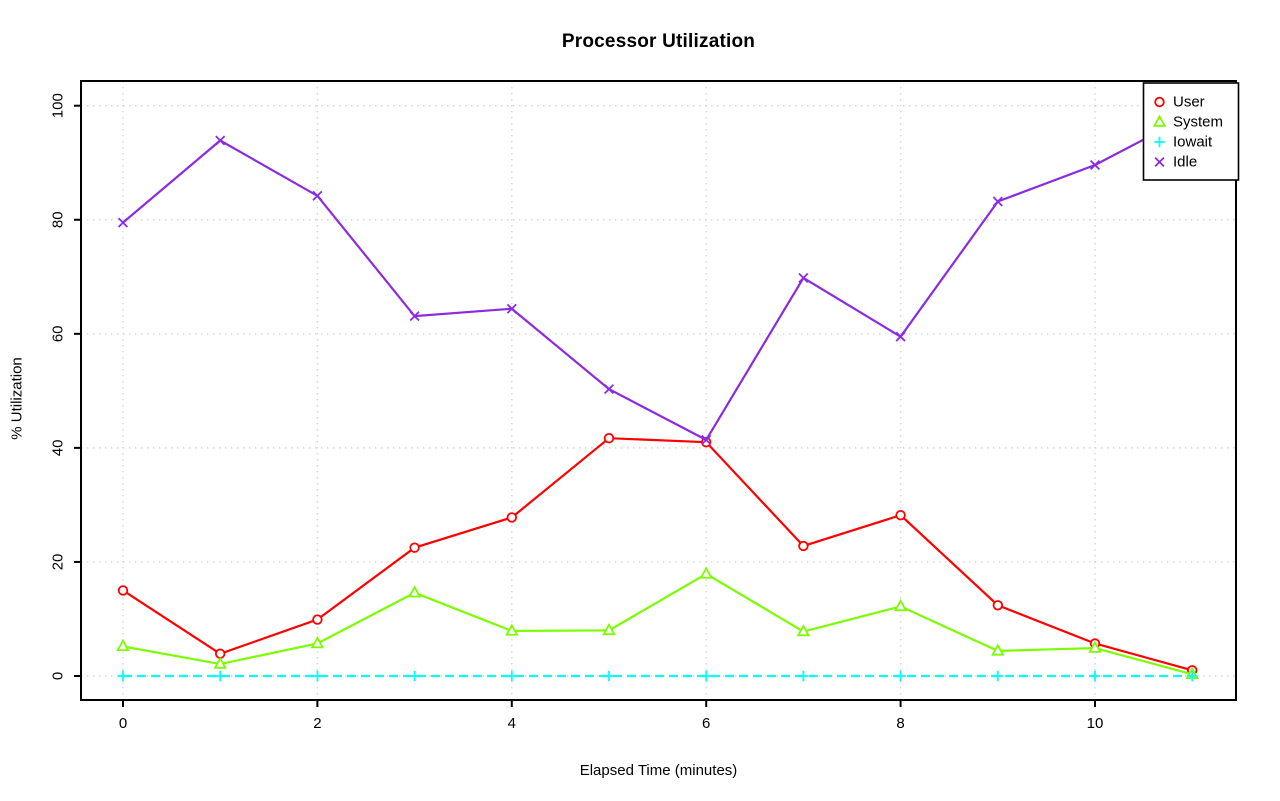 The width and height of the screenshot is (1280, 801). Describe the element at coordinates (1159, 120) in the screenshot. I see `legend-marker-system` at that location.